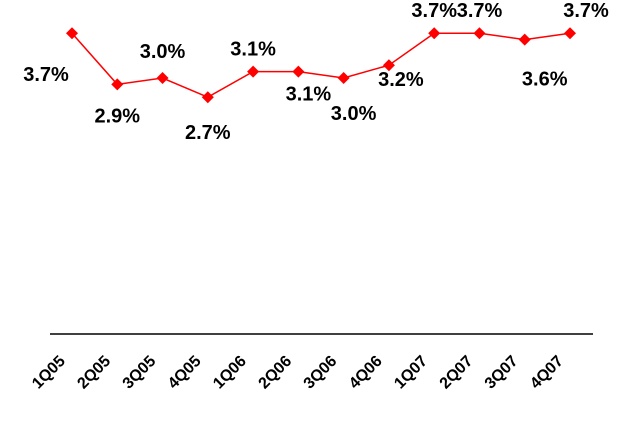 The image size is (620, 422). Describe the element at coordinates (547, 373) in the screenshot. I see `x-tick-label: 4Q07` at that location.